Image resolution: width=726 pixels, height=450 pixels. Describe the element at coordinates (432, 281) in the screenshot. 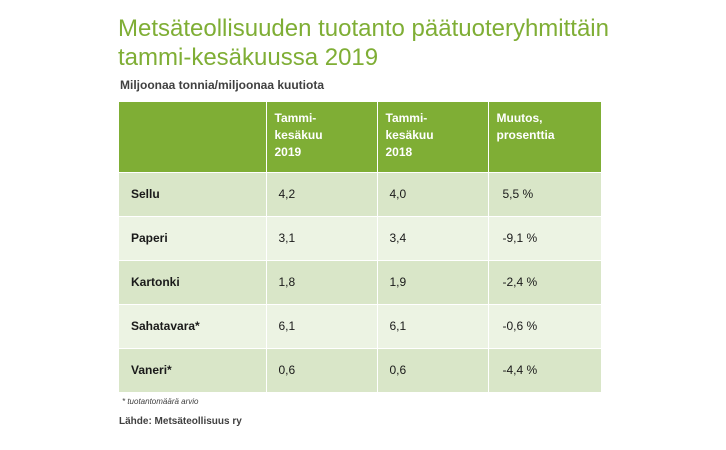

I see `cell-2018: 1,9` at that location.